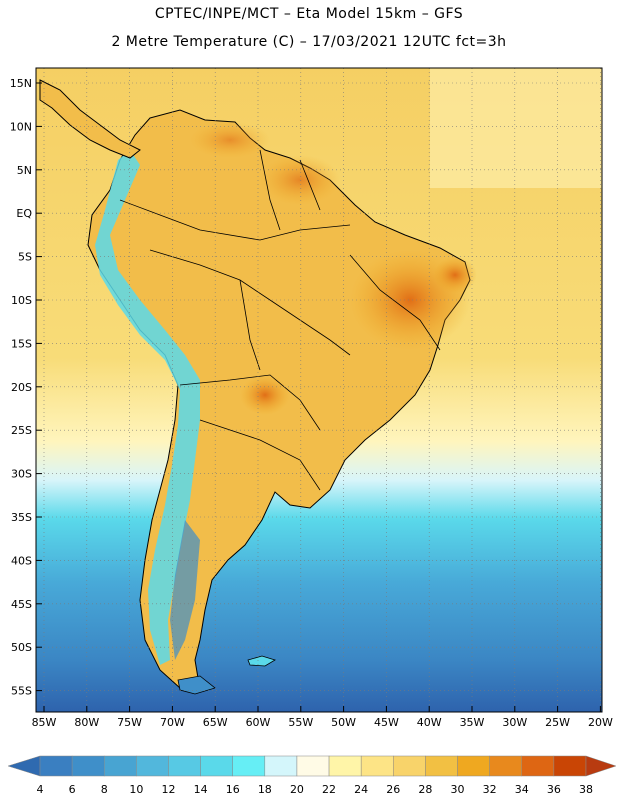 This screenshot has width=618, height=800. Describe the element at coordinates (329, 789) in the screenshot. I see `legend-value-label: 22` at that location.